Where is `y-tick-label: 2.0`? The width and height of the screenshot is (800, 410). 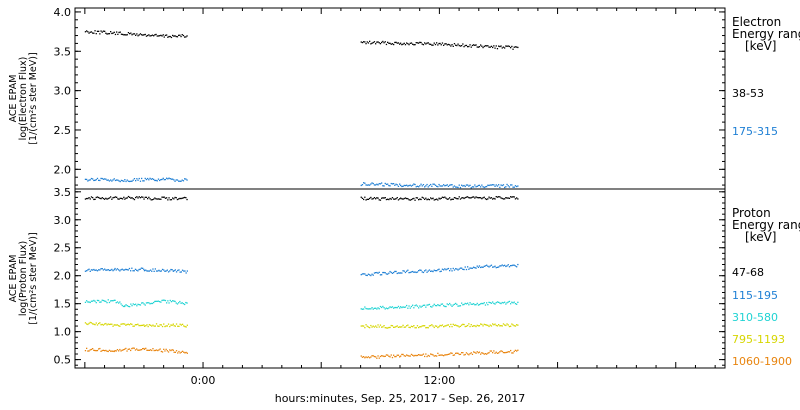 y-tick-label: 2.0 is located at coordinates (63, 169).